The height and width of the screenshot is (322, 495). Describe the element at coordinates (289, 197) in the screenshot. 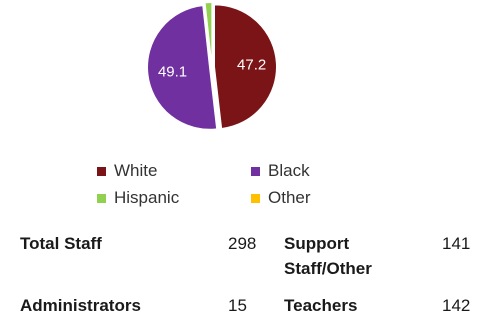

I see `legend-label-other: Other` at that location.